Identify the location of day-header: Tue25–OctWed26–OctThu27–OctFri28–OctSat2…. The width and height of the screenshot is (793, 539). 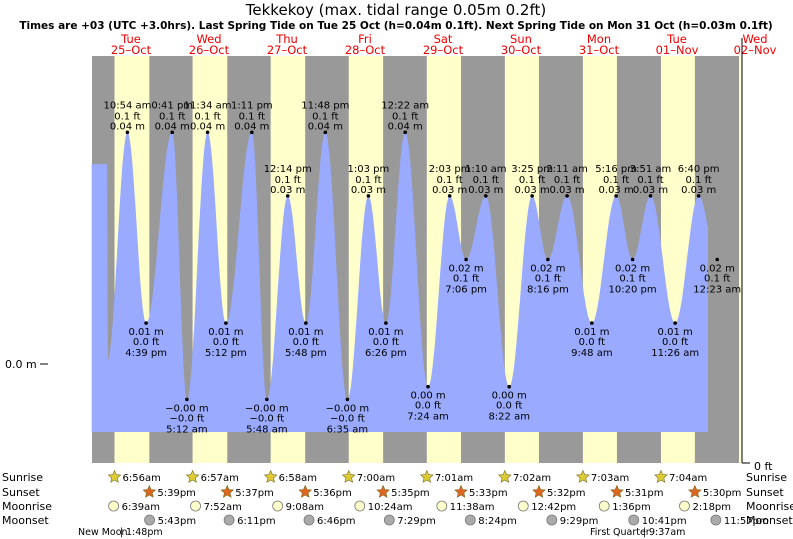
(444, 44).